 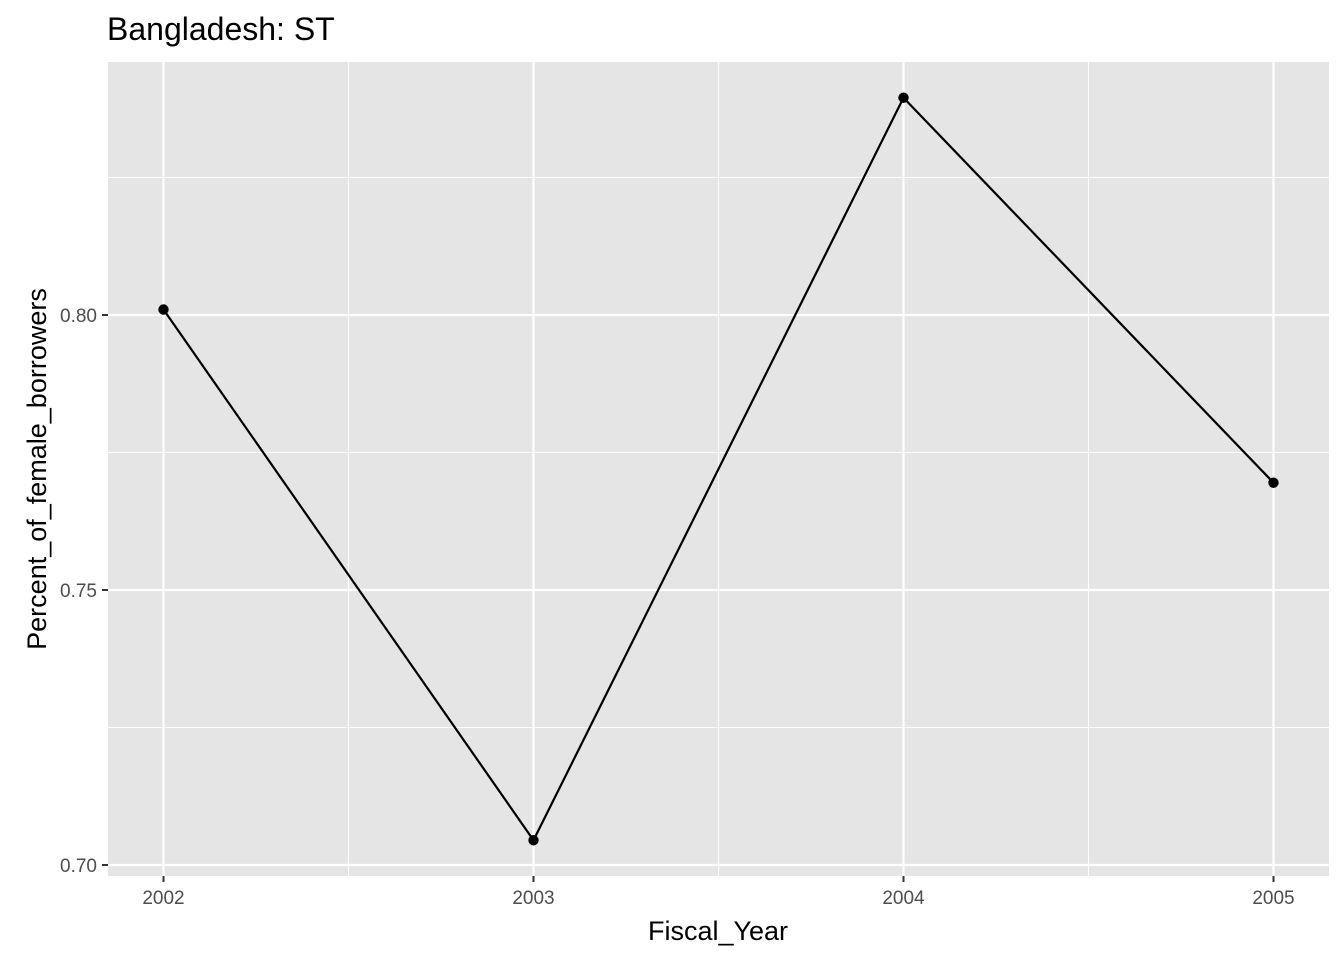 I want to click on y-axis: 0.70 0.75 0.80, so click(x=84, y=591).